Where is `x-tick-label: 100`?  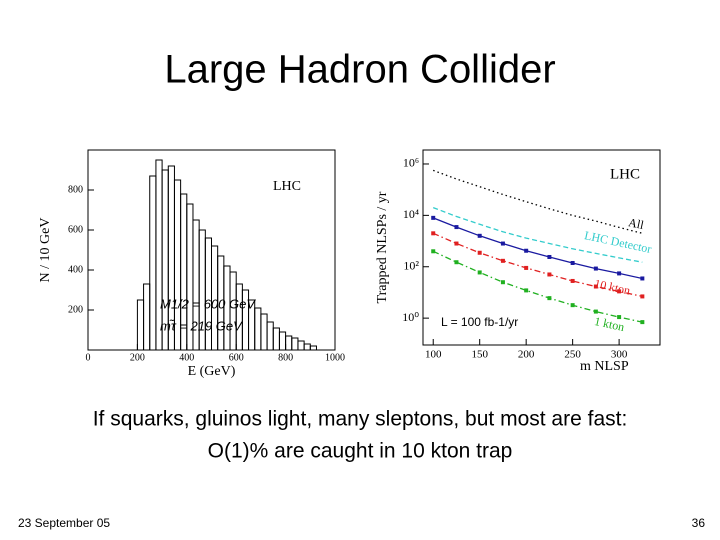 x-tick-label: 100 is located at coordinates (433, 355).